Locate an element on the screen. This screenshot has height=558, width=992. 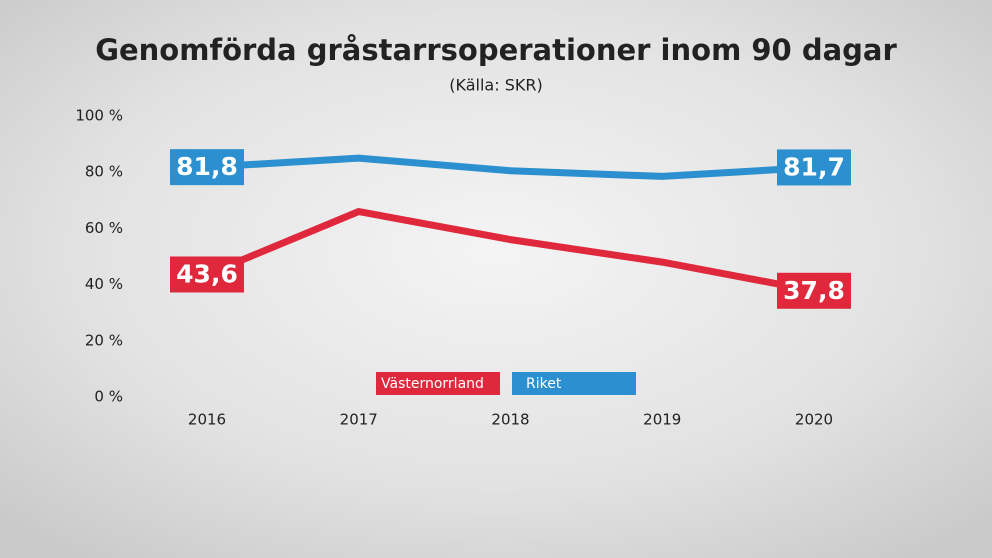
chart-subtitle: (Källa: SKR) is located at coordinates (495, 85).